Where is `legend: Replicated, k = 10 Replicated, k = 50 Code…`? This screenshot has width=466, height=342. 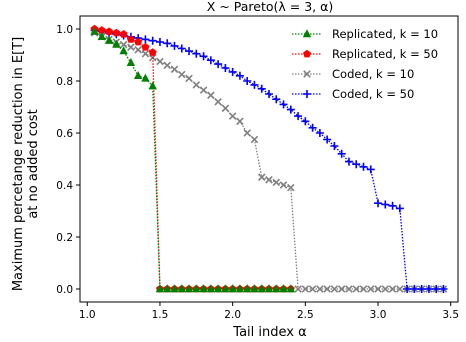
legend: Replicated, k = 10 Replicated, k = 50 Code… is located at coordinates (365, 64).